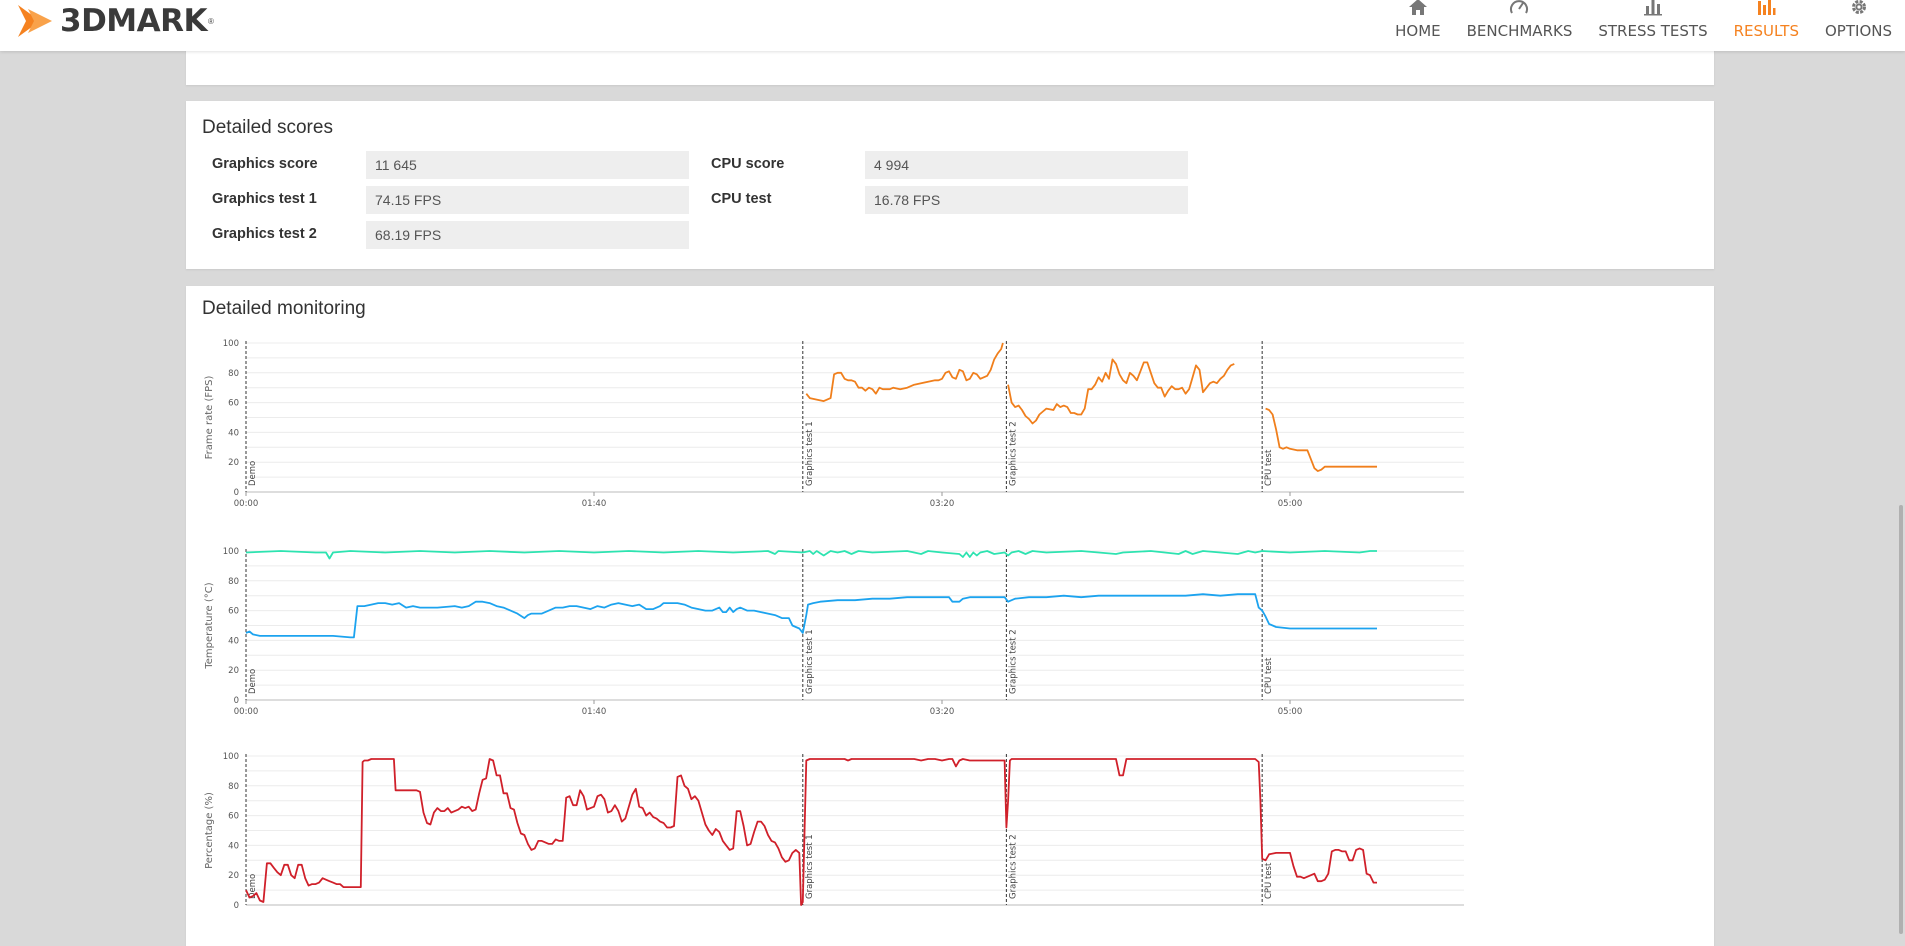  Describe the element at coordinates (209, 830) in the screenshot. I see `y-axis-label: Percentage (%)` at that location.